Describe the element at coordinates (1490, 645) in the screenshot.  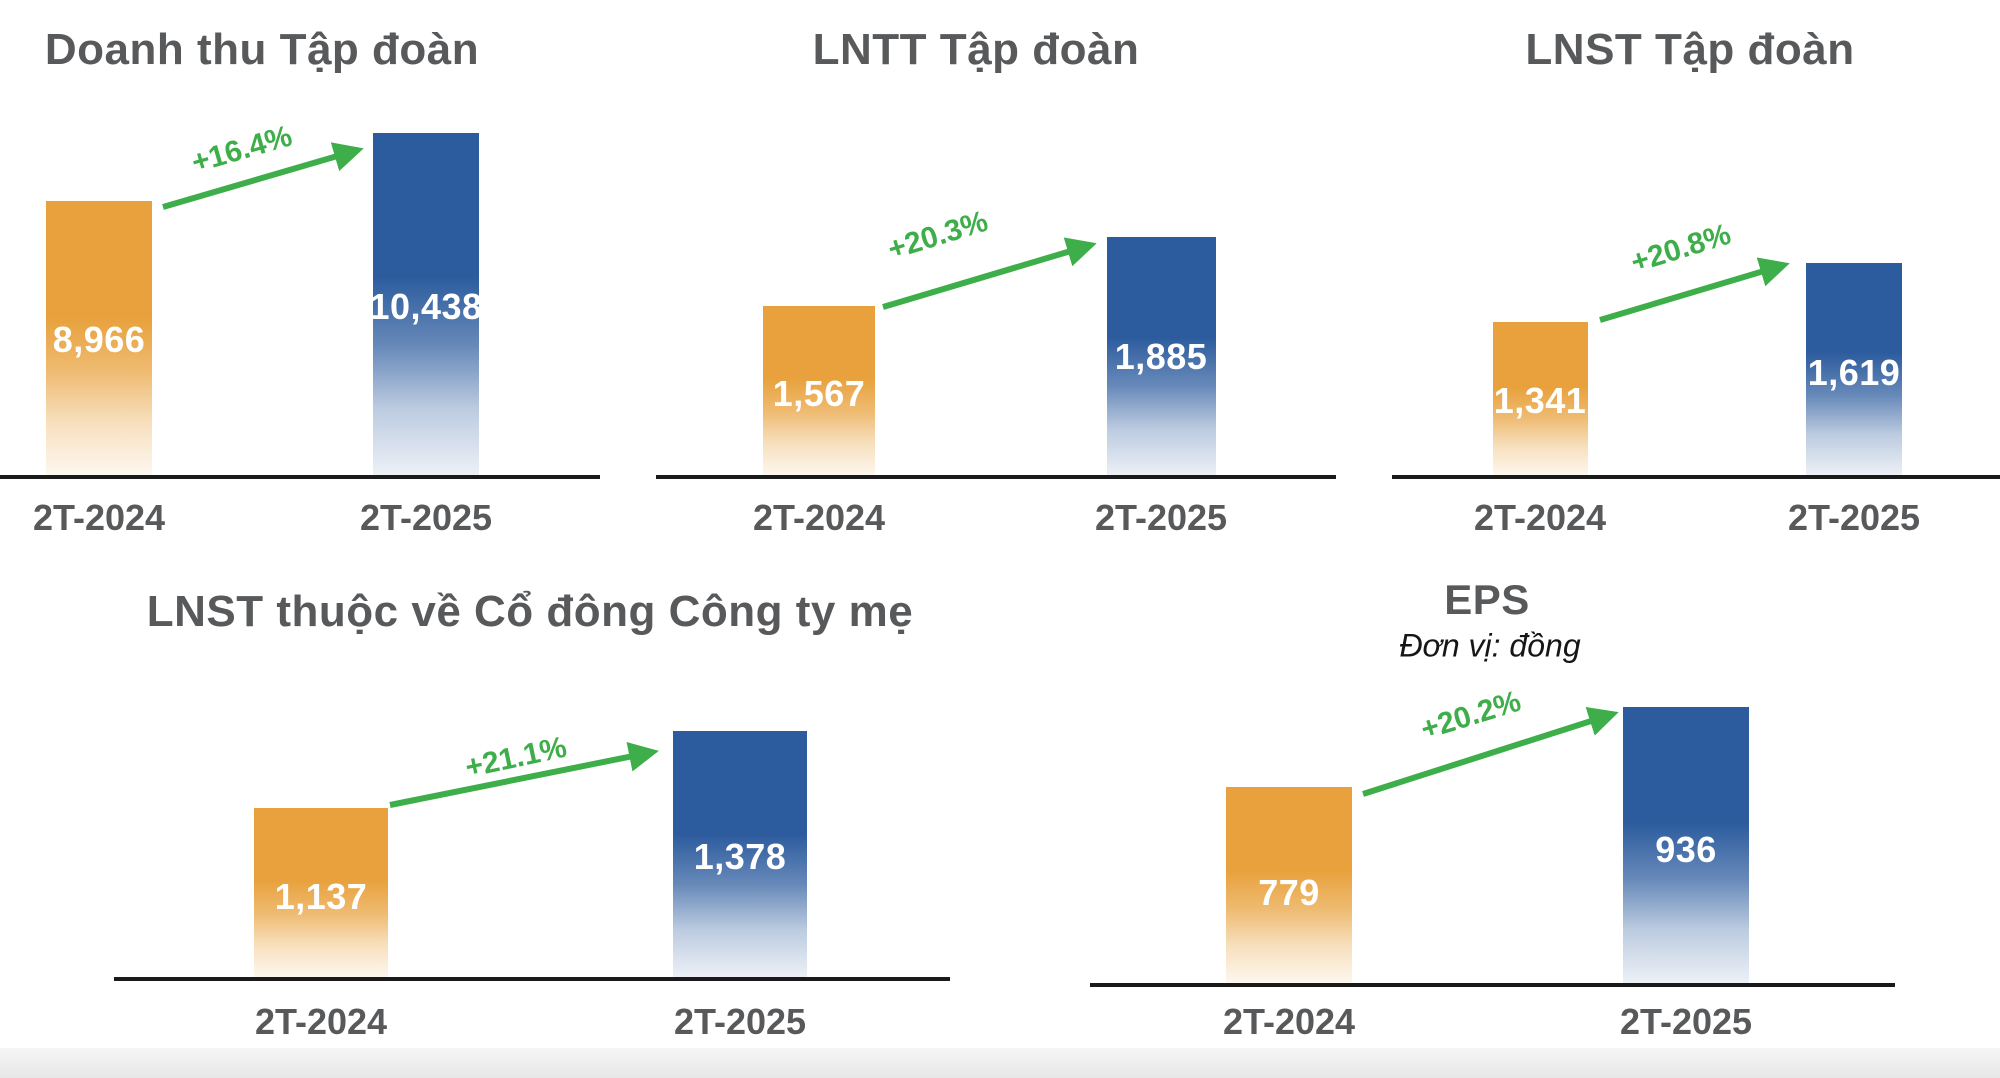
I see `chart-unit-subtitle: Đơn vị: đồng` at that location.